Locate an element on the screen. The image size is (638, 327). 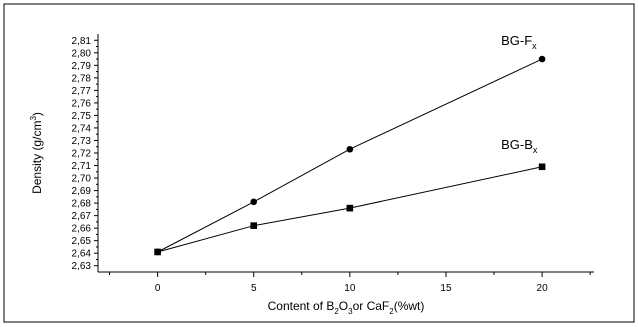
y-tick-label: 2,79 is located at coordinates (82, 66).